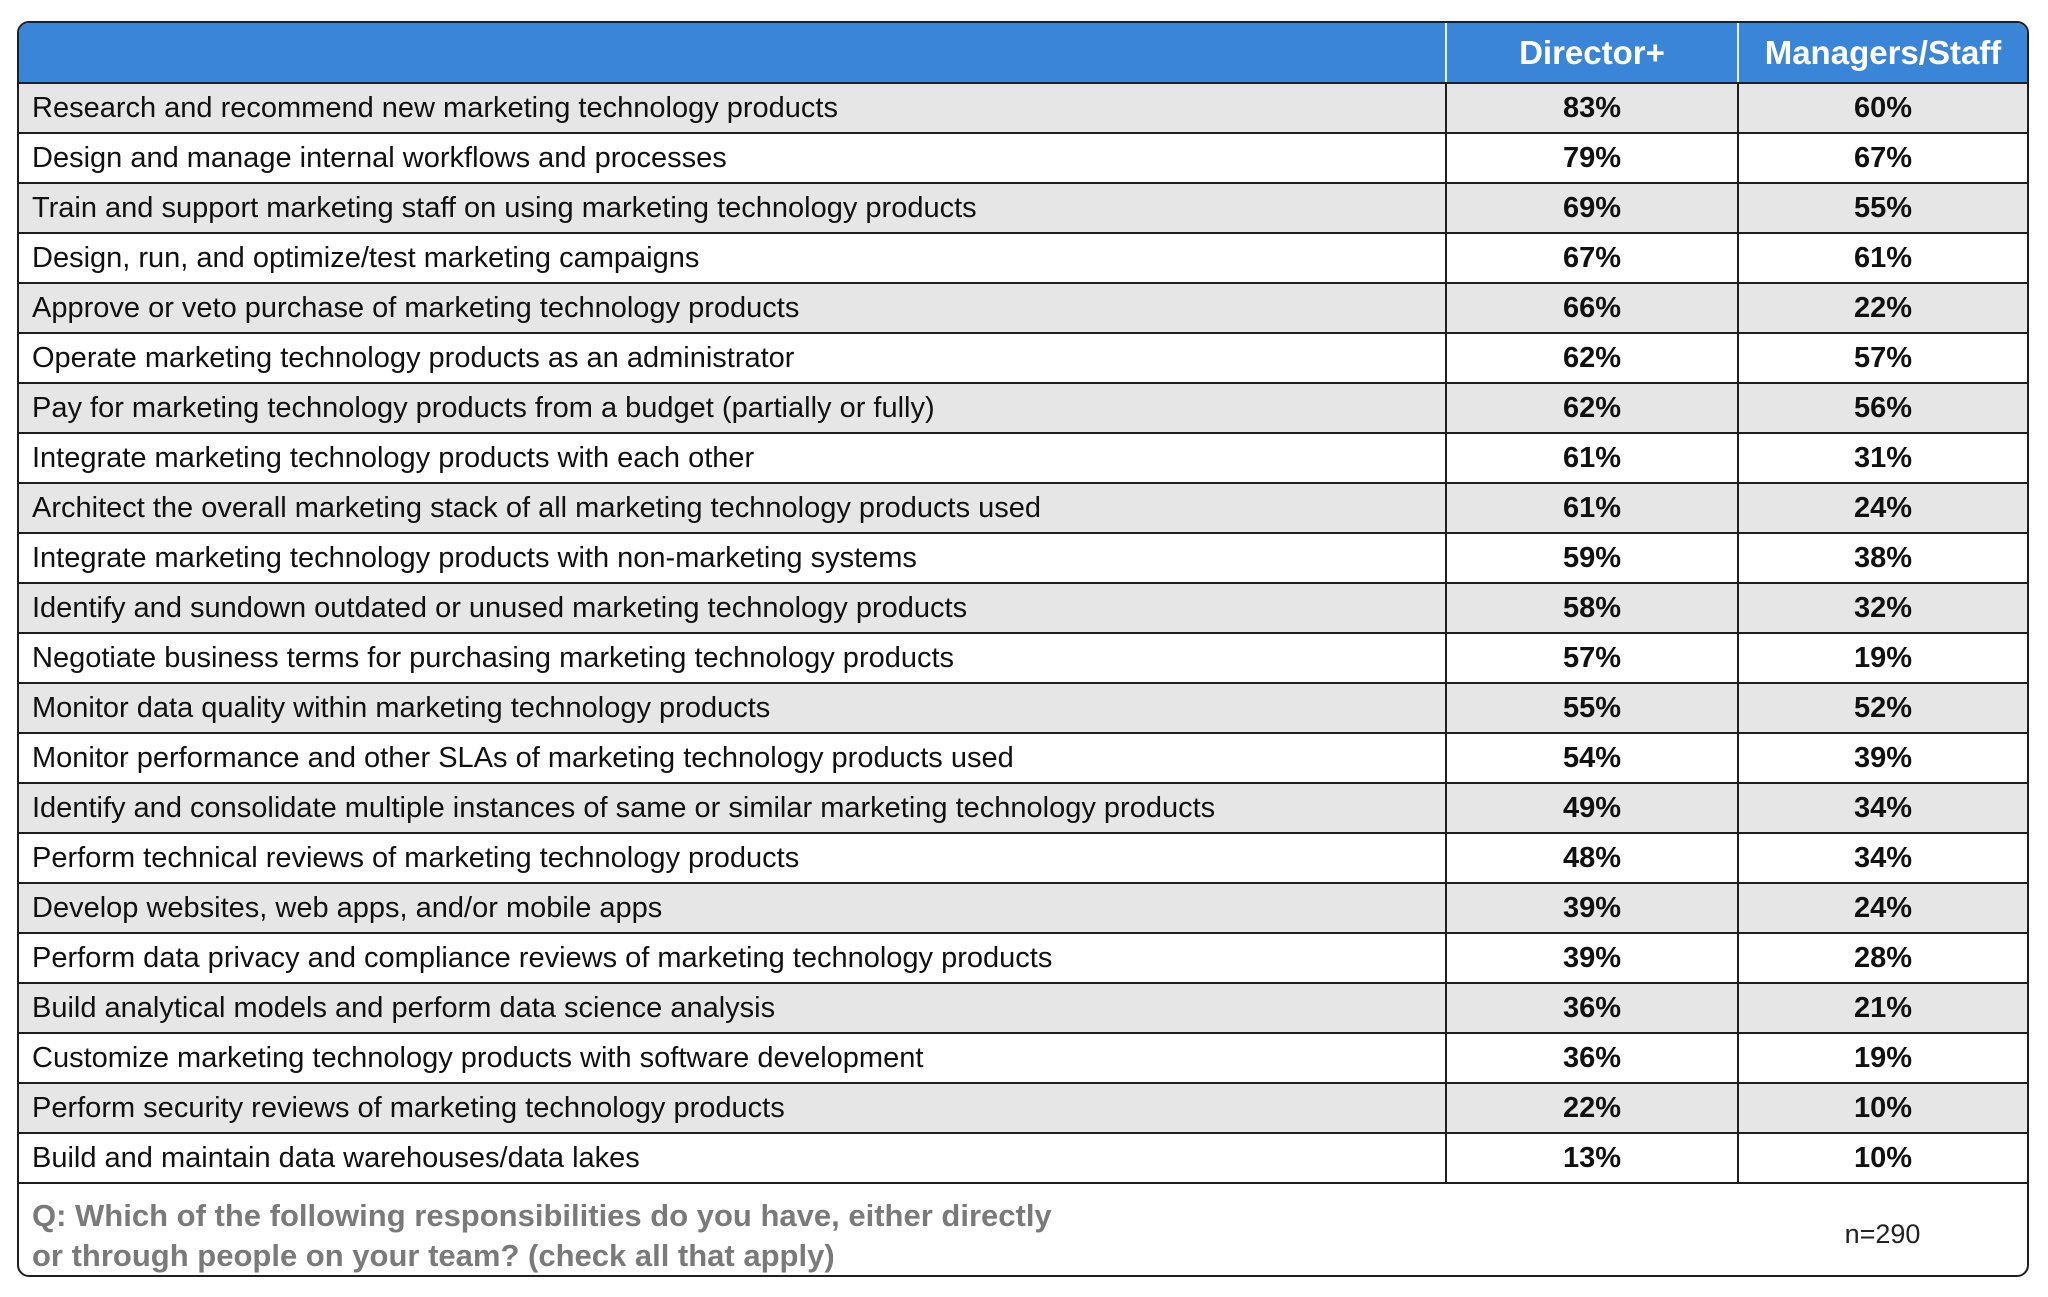  I want to click on managers-staff-value: 28%, so click(1882, 958).